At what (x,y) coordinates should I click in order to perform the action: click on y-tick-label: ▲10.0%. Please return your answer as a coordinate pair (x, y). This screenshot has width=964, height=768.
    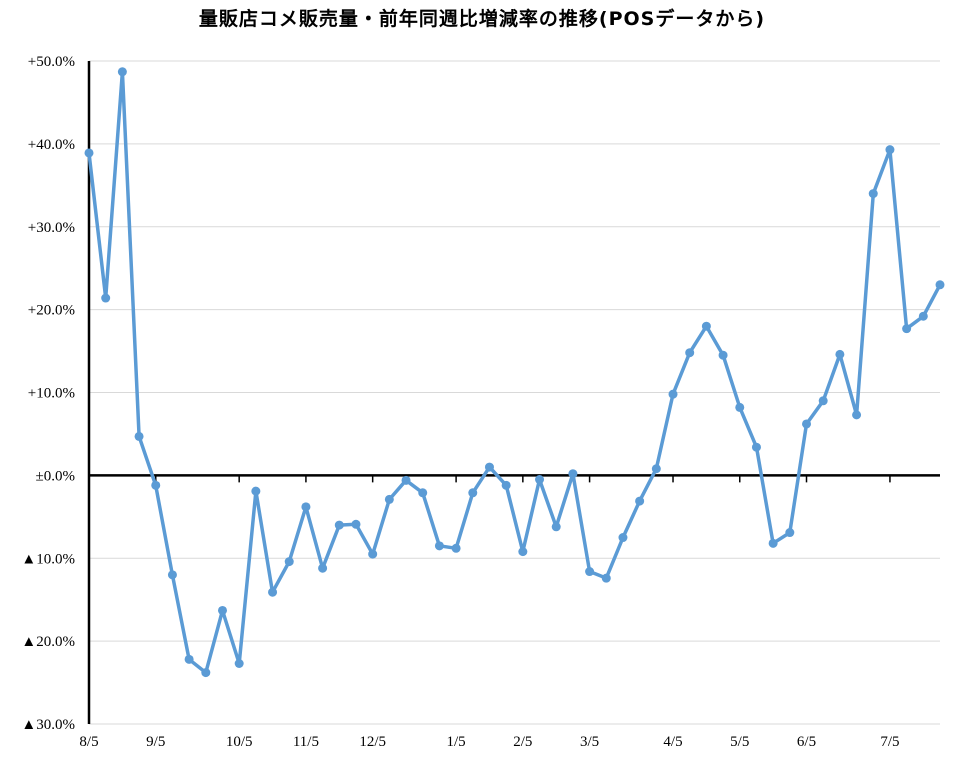
    Looking at the image, I should click on (48, 559).